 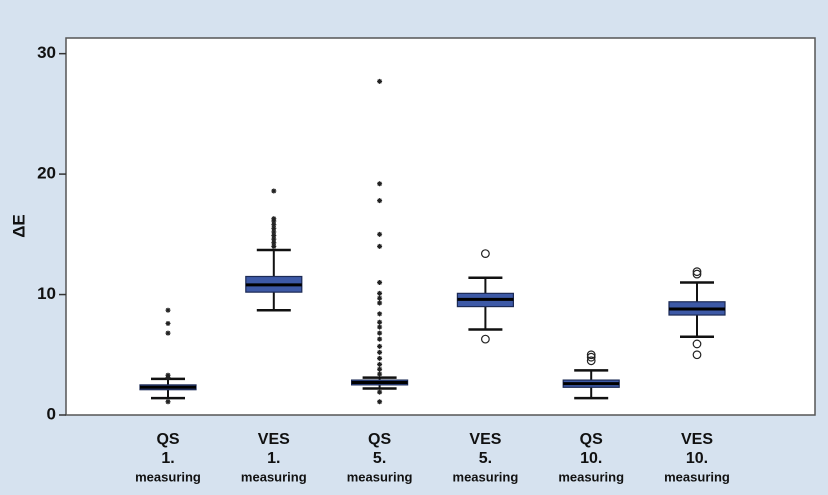 What do you see at coordinates (51, 413) in the screenshot?
I see `y-tick-label: 0` at bounding box center [51, 413].